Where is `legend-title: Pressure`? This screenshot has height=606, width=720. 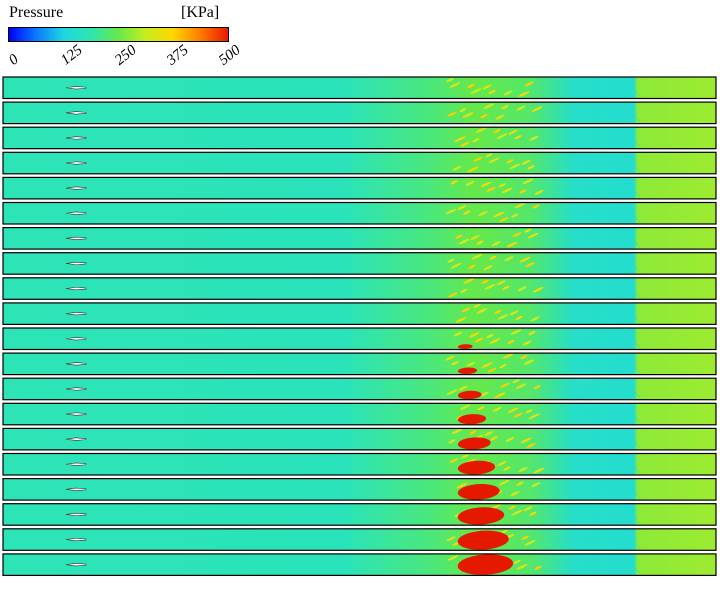 legend-title: Pressure is located at coordinates (36, 12).